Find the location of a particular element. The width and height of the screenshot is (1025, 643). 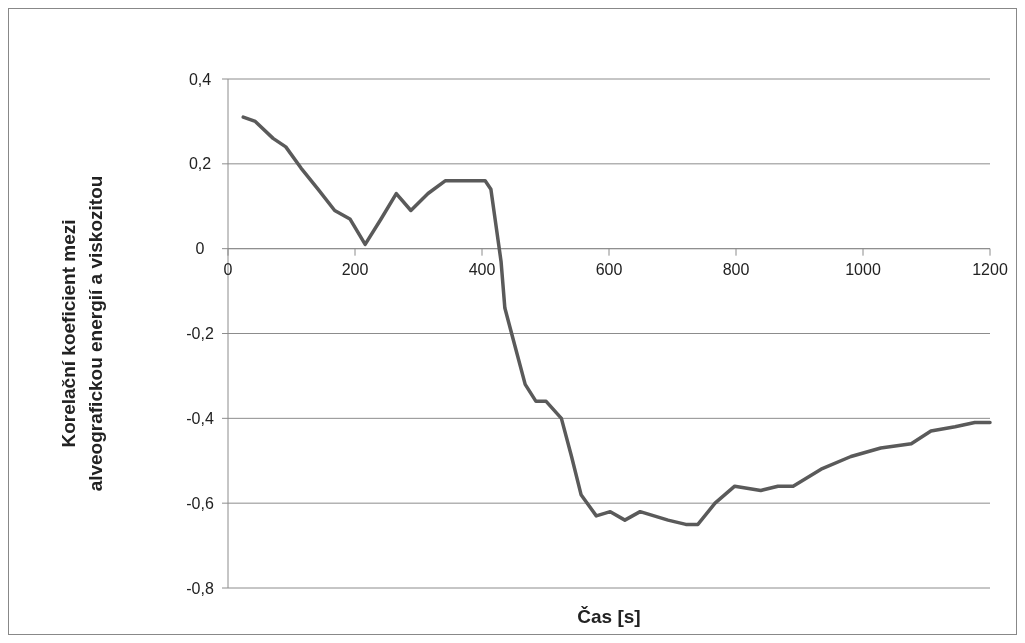

y-tick-label: -0,4 is located at coordinates (200, 418).